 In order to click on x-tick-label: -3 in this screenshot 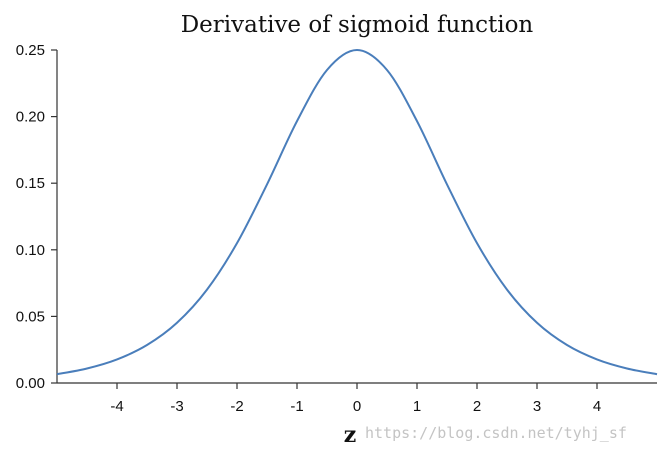, I will do `click(176, 406)`.